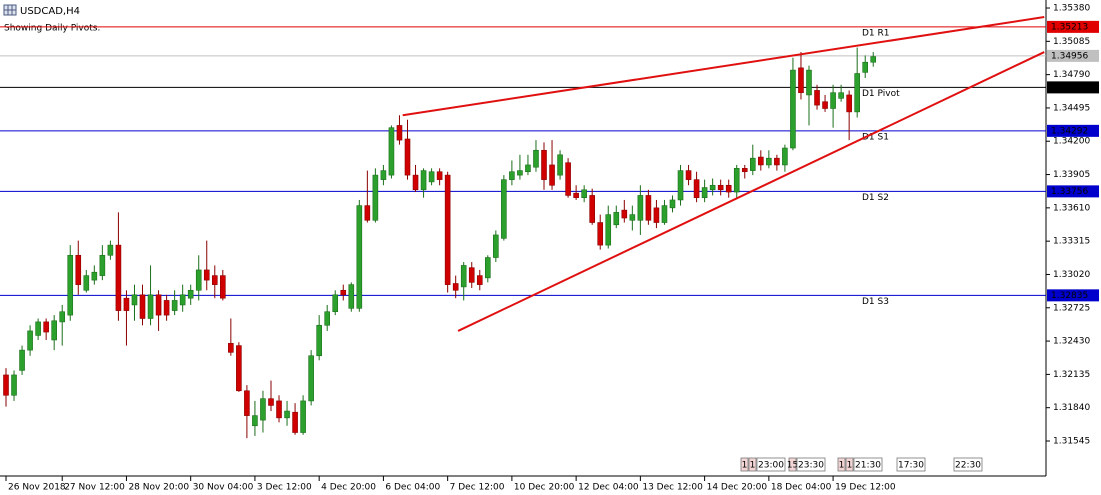 This screenshot has height=495, width=1101. Describe the element at coordinates (1071, 75) in the screenshot. I see `y-tick-label: 1.34790` at that location.